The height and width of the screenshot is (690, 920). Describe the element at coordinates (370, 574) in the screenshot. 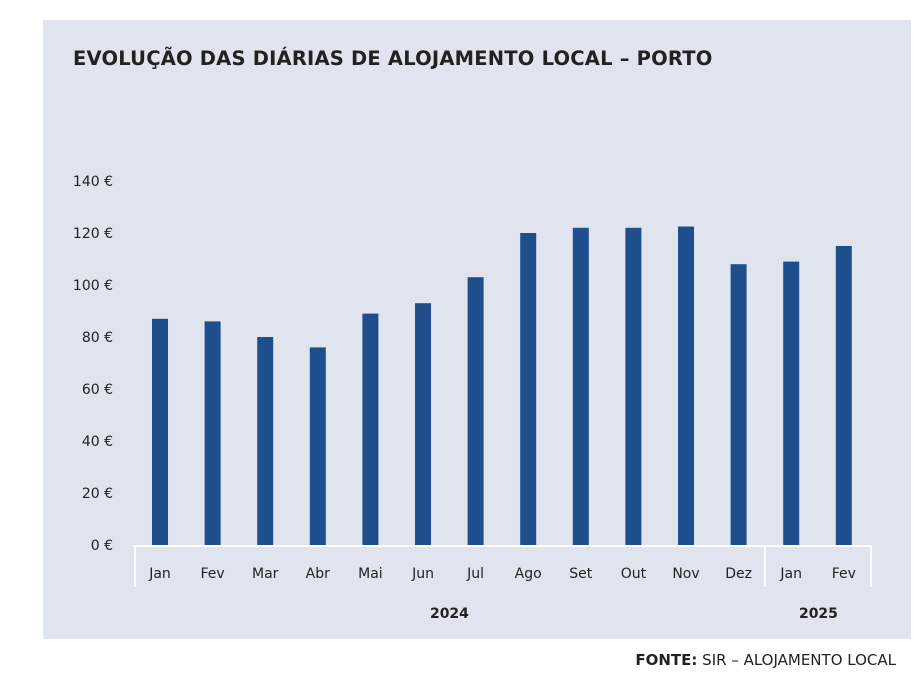

I see `x-tick-label: Mai` at that location.